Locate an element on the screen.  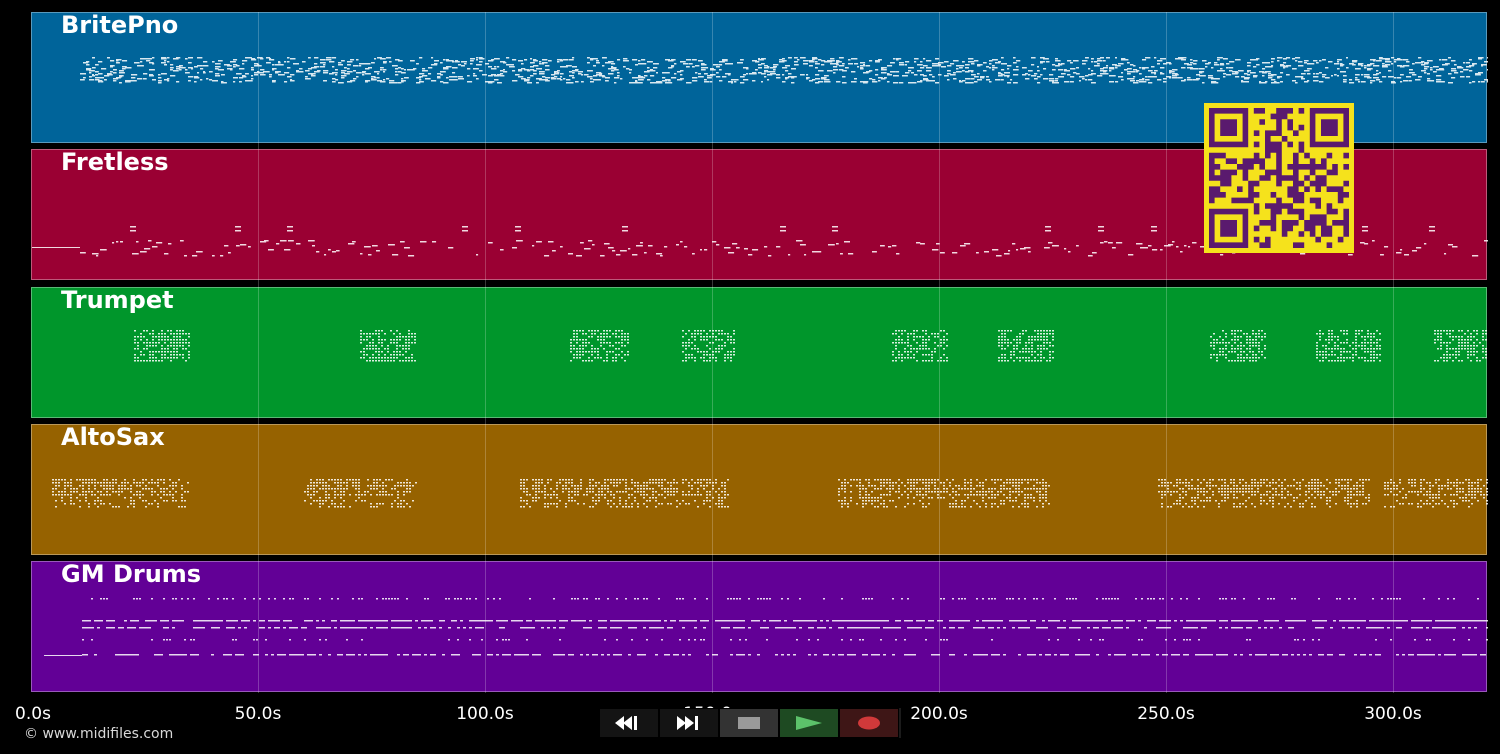
track-name: AltoSax is located at coordinates (113, 437).